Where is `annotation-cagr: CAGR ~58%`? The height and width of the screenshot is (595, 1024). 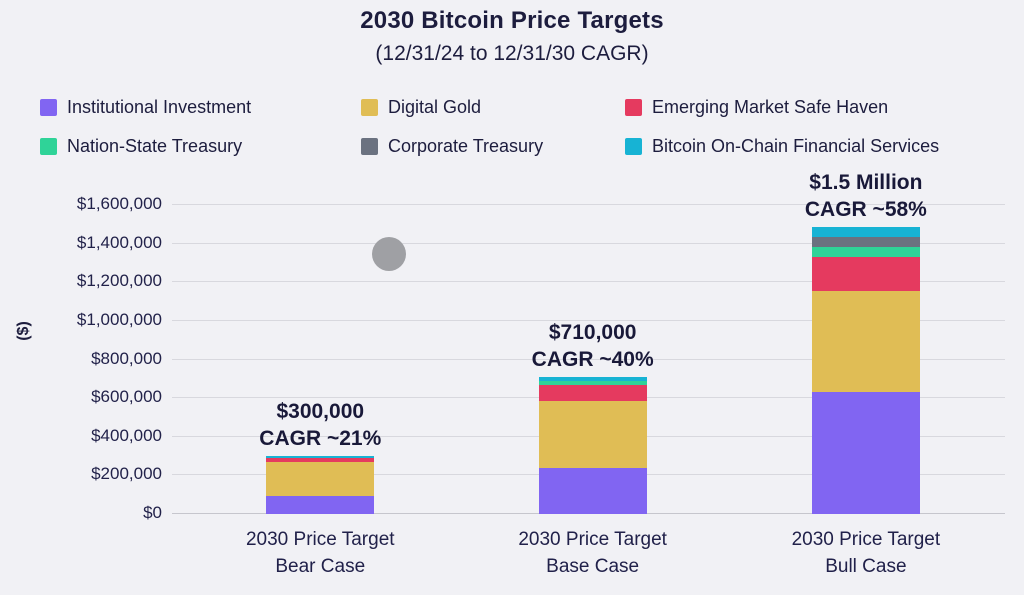 annotation-cagr: CAGR ~58% is located at coordinates (865, 210).